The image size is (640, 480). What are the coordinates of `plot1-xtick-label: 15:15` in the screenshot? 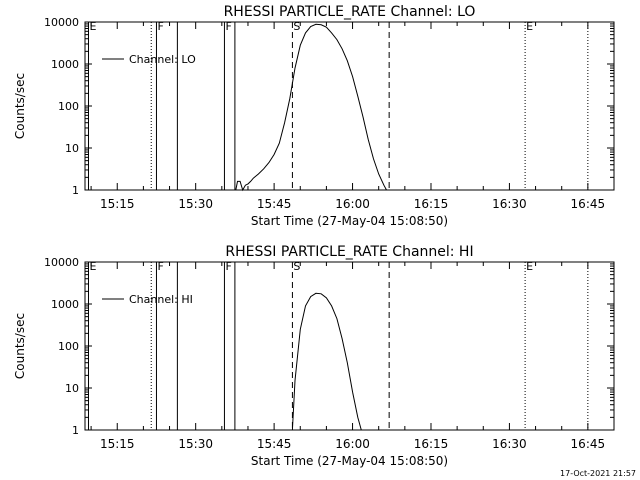 It's located at (117, 204).